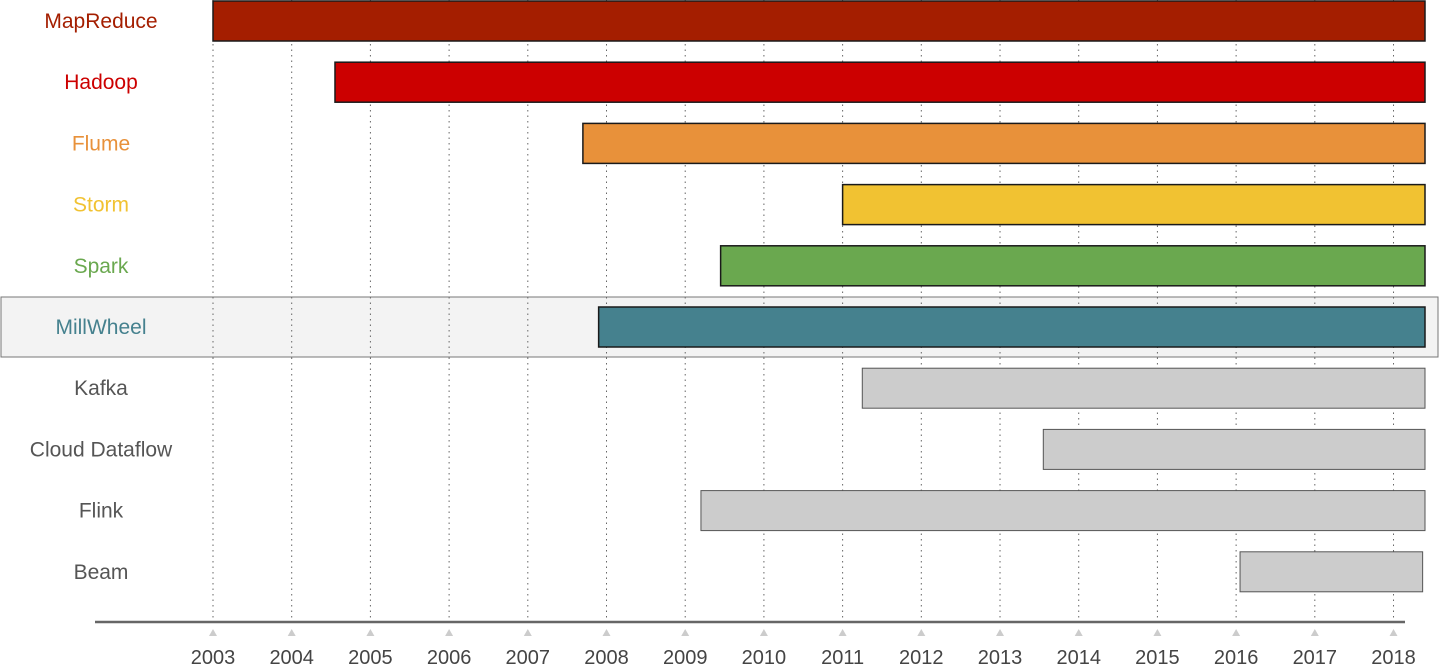 The image size is (1440, 666). Describe the element at coordinates (1000, 632) in the screenshot. I see `tick-marker-2013` at that location.